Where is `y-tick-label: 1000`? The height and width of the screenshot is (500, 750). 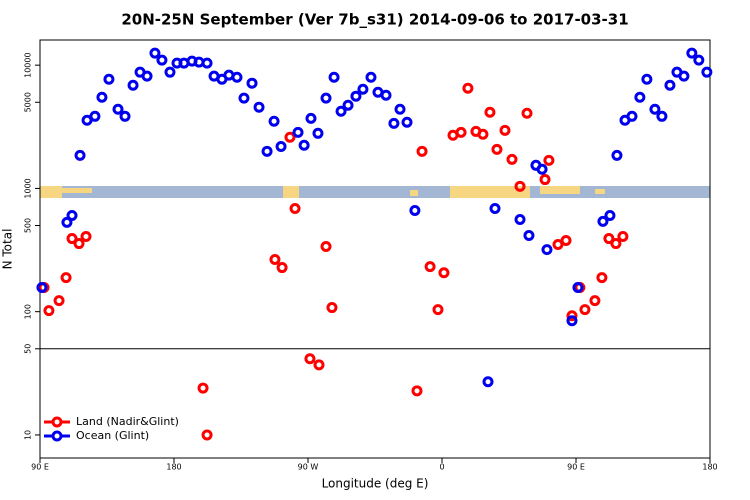 y-tick-label: 1000 is located at coordinates (28, 188).